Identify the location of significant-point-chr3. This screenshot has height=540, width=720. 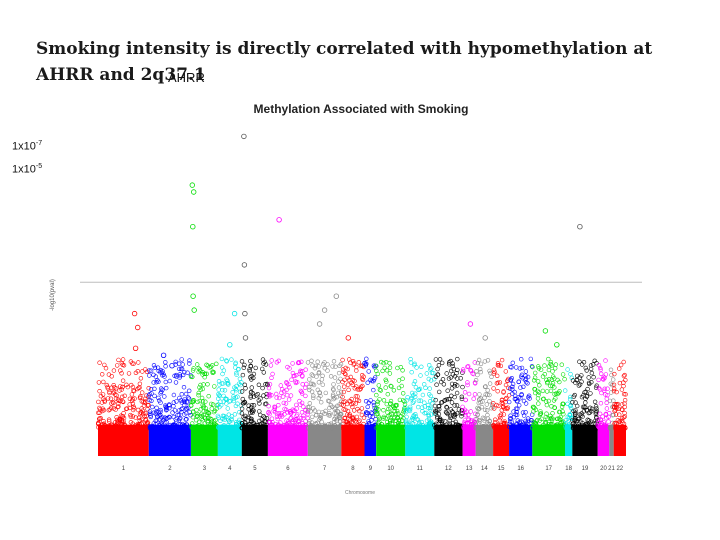
(193, 296).